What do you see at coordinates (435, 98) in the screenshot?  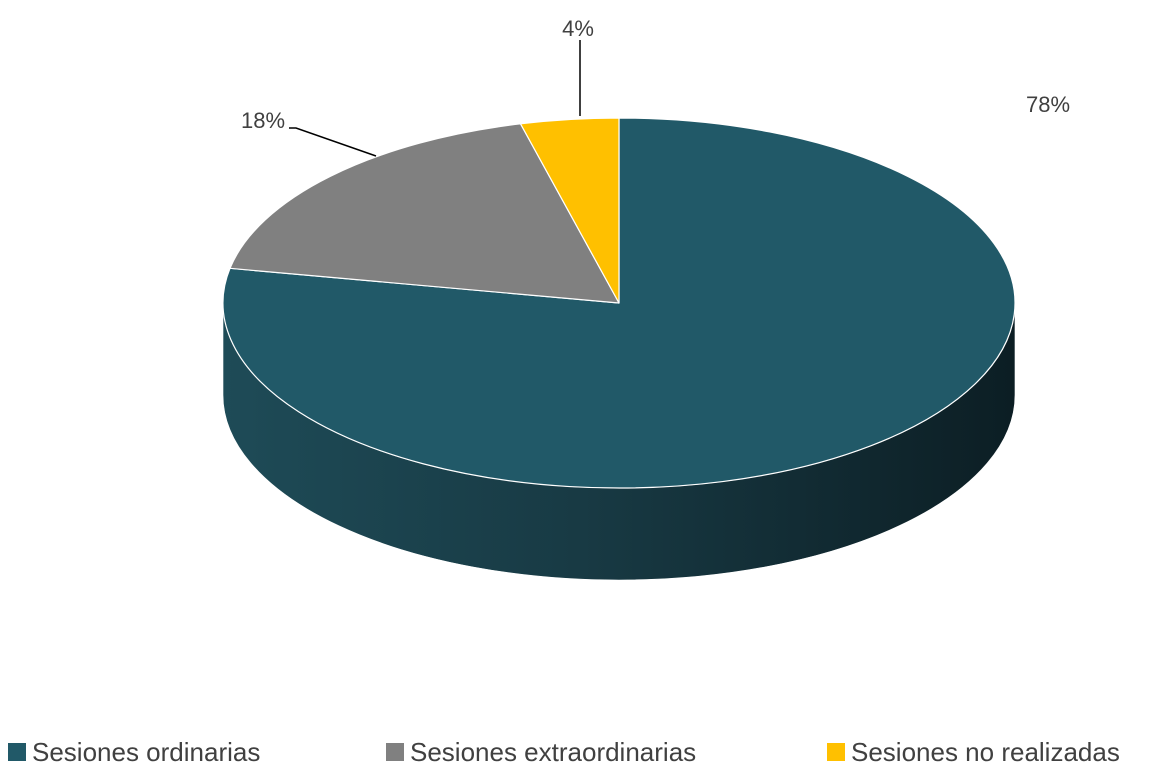 I see `leader-lines` at bounding box center [435, 98].